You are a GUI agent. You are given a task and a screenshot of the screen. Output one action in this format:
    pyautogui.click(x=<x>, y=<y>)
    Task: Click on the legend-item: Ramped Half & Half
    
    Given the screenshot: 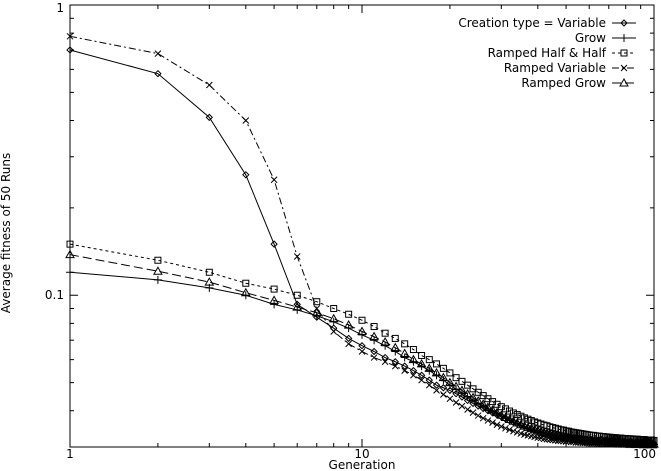 What is the action you would take?
    pyautogui.click(x=562, y=53)
    